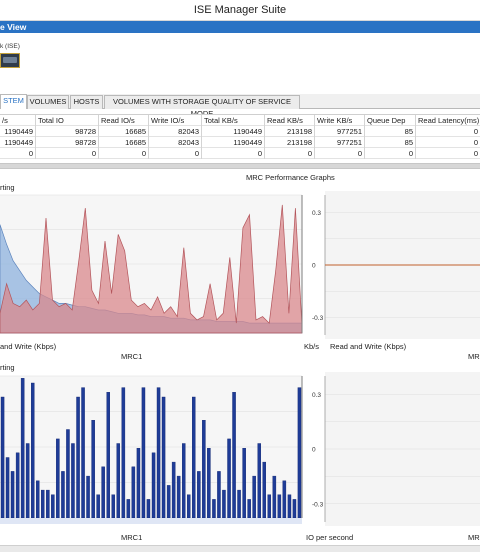  Describe the element at coordinates (67, 120) in the screenshot. I see `column-header: Total IO` at that location.